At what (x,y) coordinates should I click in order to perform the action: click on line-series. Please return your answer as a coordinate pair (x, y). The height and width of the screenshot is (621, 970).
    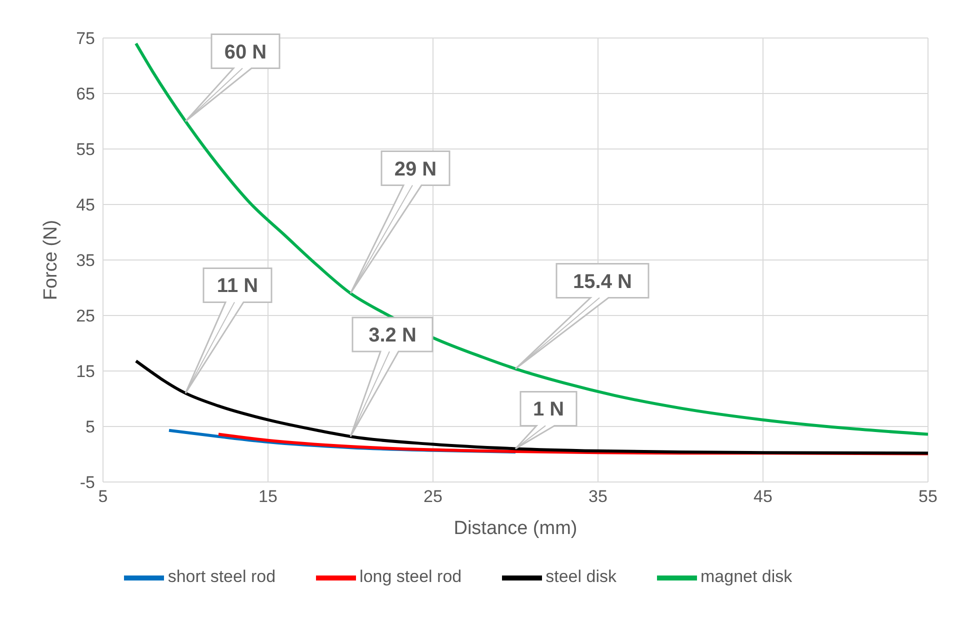
    Looking at the image, I should click on (531, 407).